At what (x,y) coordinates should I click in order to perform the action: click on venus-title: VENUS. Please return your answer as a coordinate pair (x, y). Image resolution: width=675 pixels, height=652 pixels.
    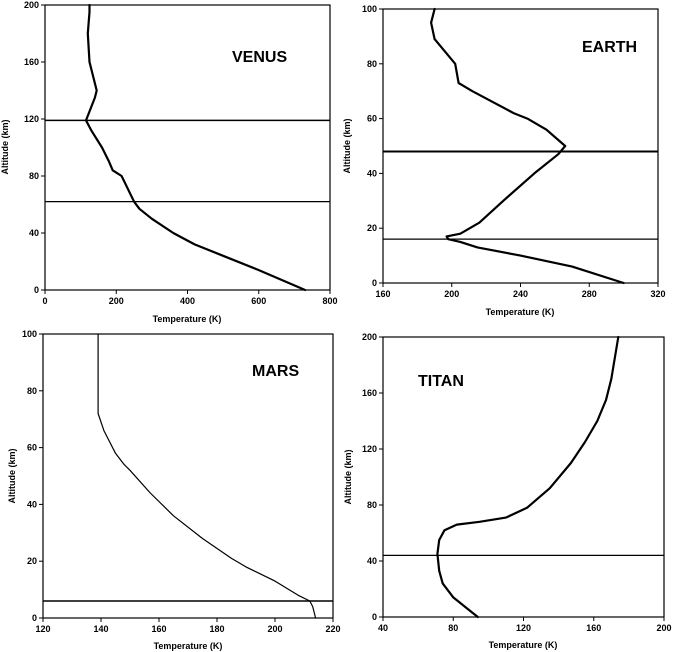
    Looking at the image, I should click on (259, 57).